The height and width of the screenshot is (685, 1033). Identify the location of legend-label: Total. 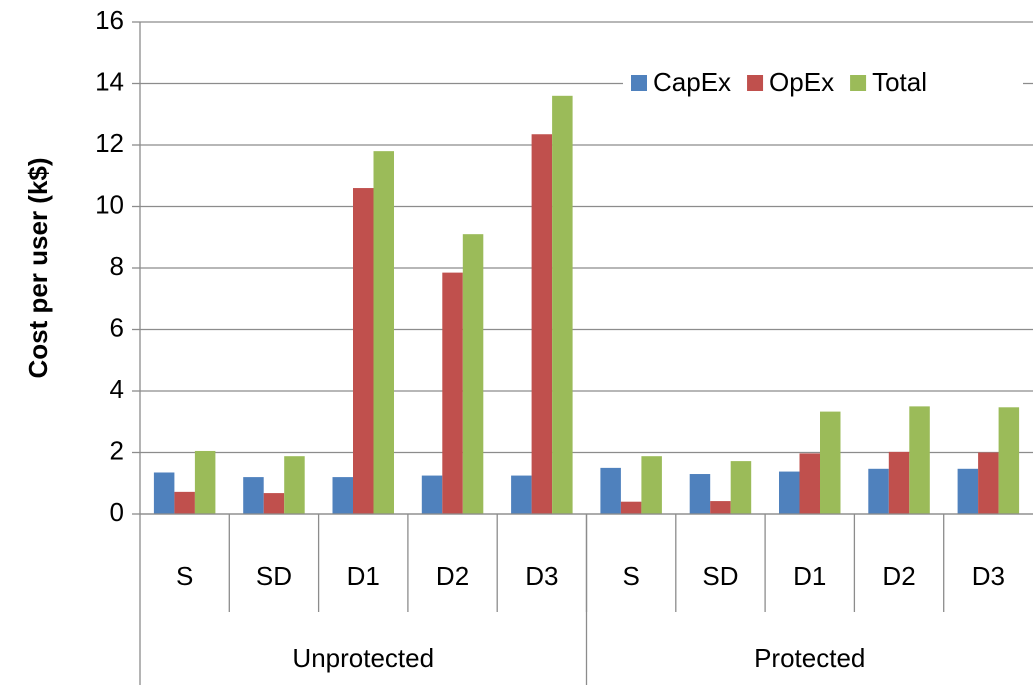
(899, 82).